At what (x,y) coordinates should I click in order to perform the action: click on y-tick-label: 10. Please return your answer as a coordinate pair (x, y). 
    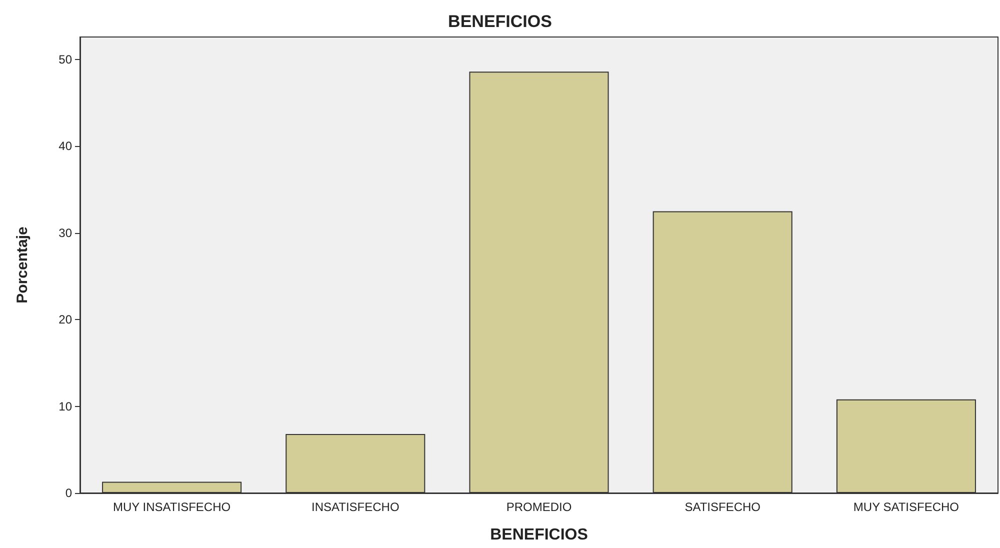
    Looking at the image, I should click on (65, 406).